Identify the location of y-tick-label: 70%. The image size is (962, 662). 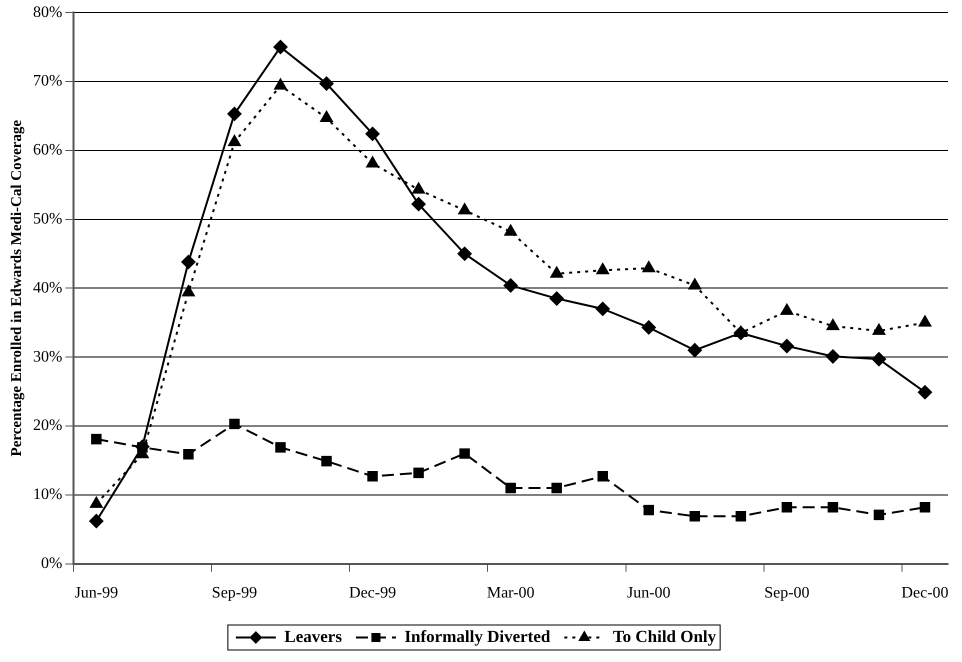
(47, 81).